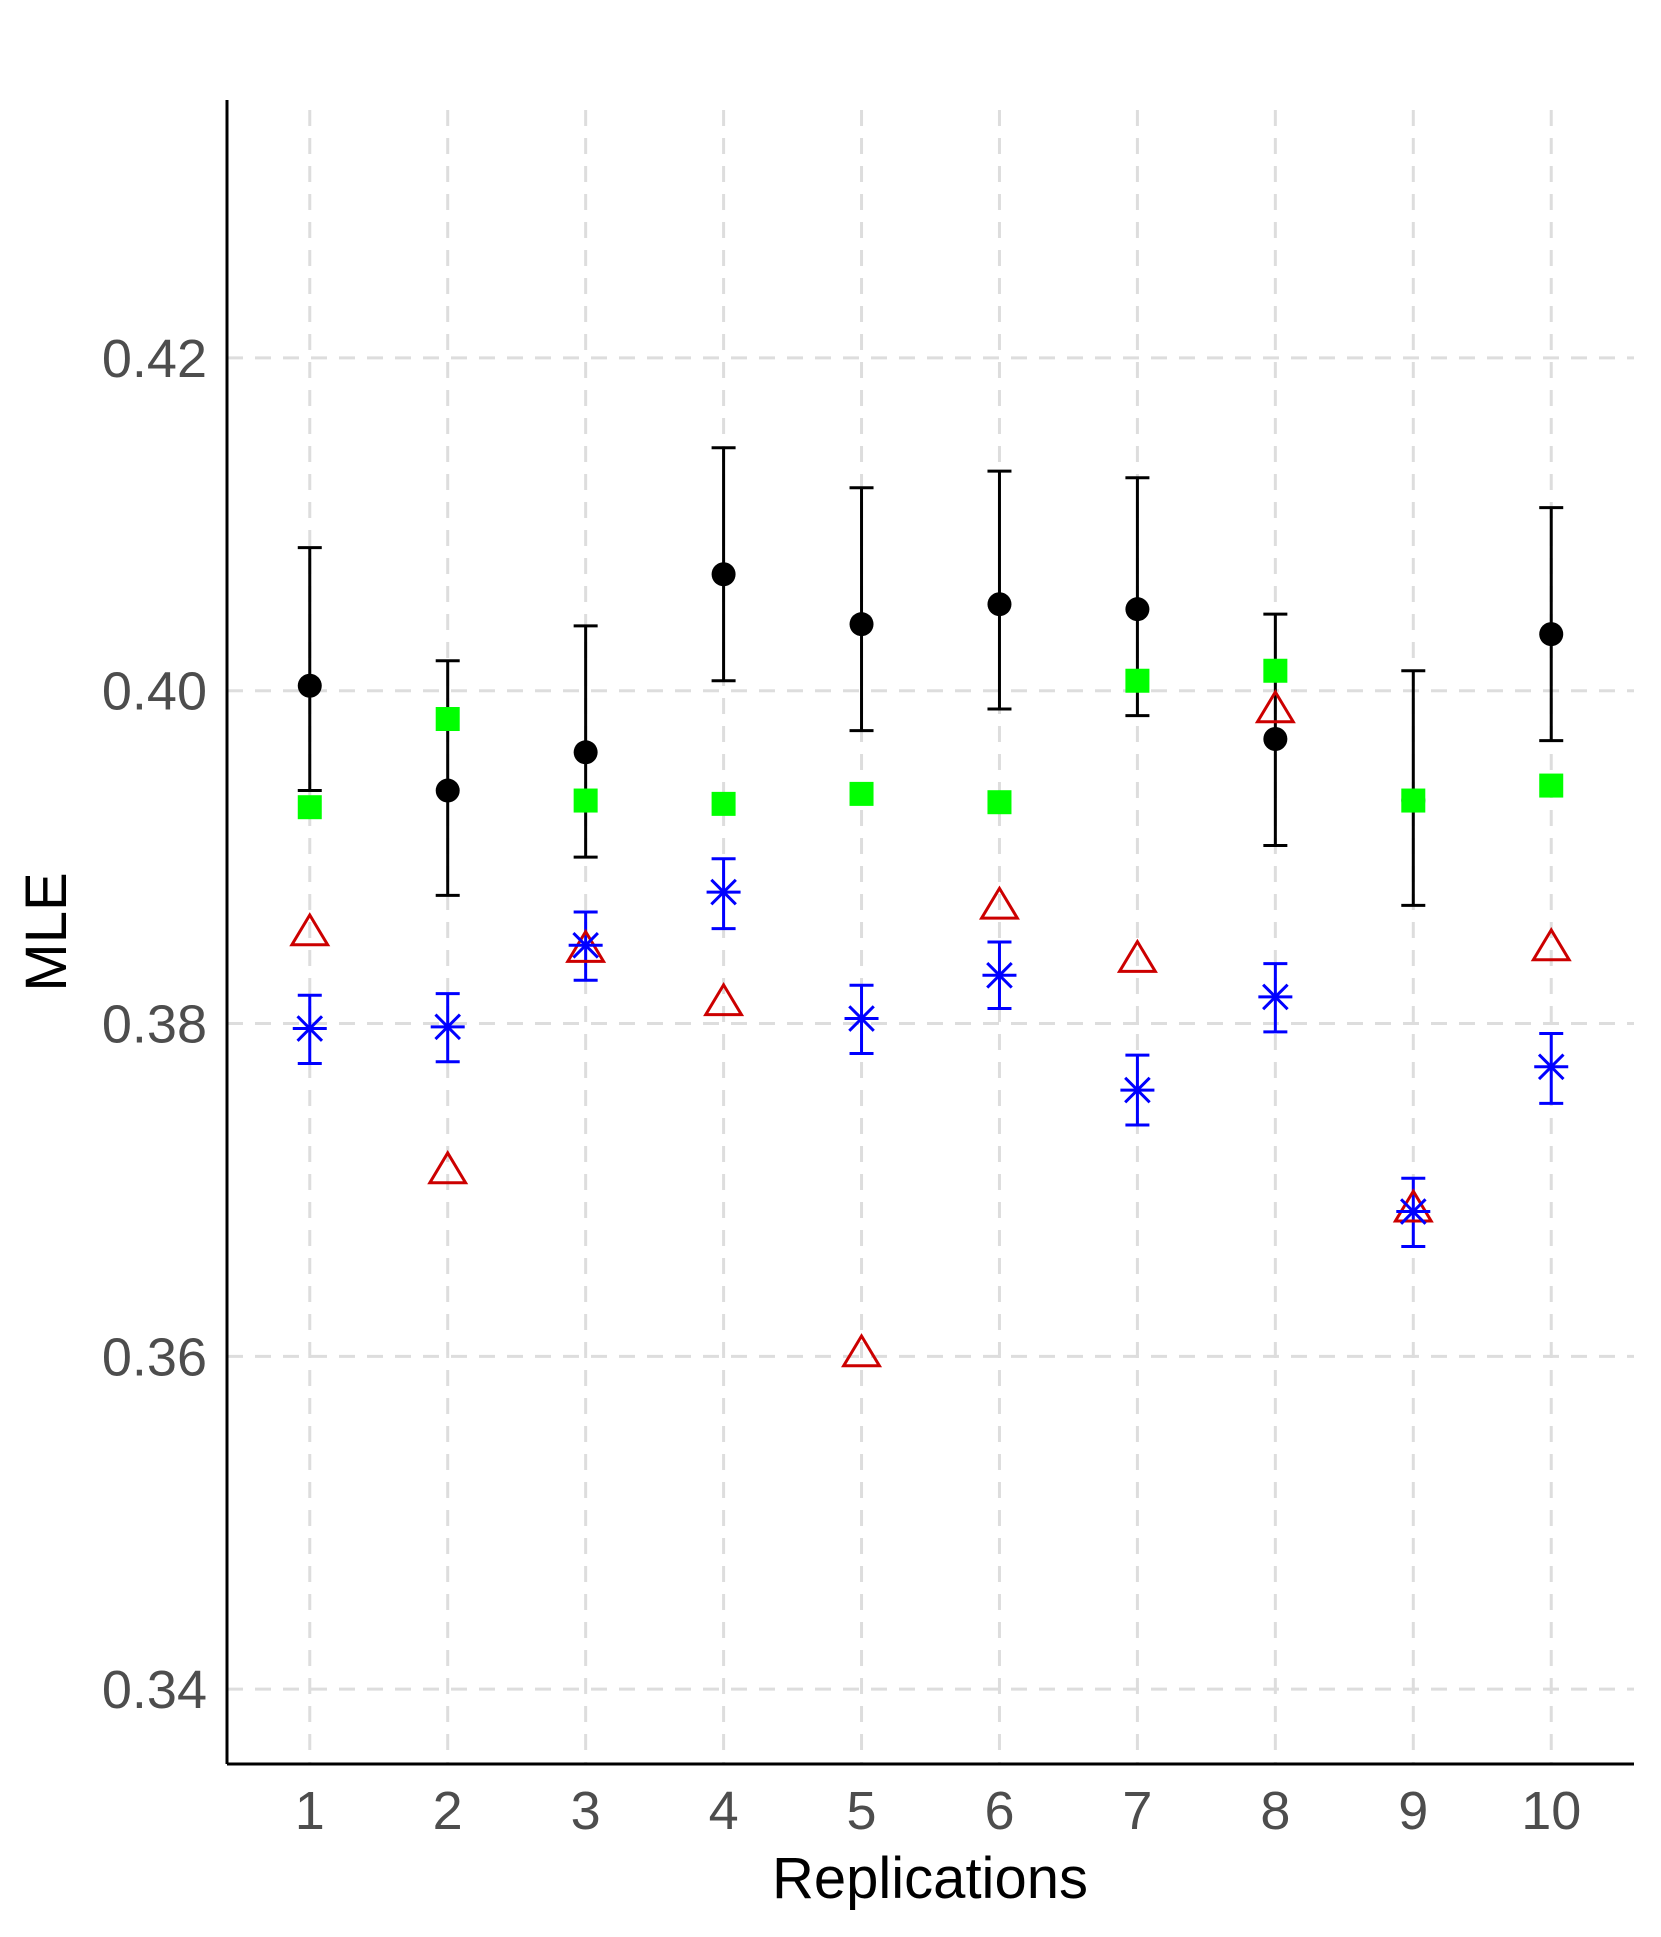  What do you see at coordinates (930, 1878) in the screenshot?
I see `x-axis-title: Replications` at bounding box center [930, 1878].